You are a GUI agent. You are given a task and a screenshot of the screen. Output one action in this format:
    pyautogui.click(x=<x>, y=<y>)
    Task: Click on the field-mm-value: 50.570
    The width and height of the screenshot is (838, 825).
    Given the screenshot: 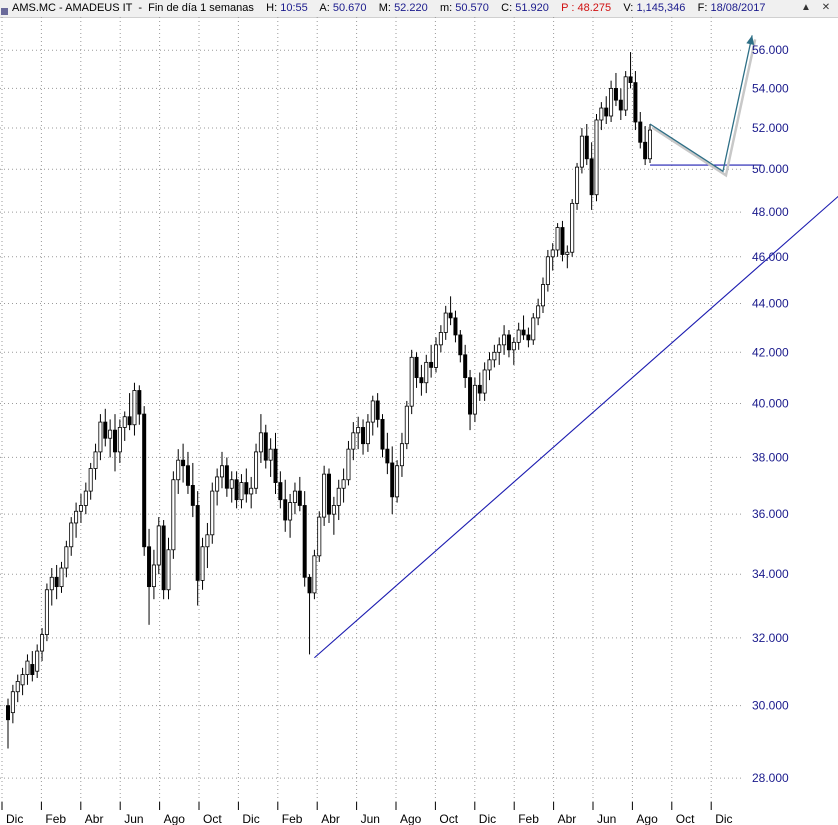 What is the action you would take?
    pyautogui.click(x=472, y=8)
    